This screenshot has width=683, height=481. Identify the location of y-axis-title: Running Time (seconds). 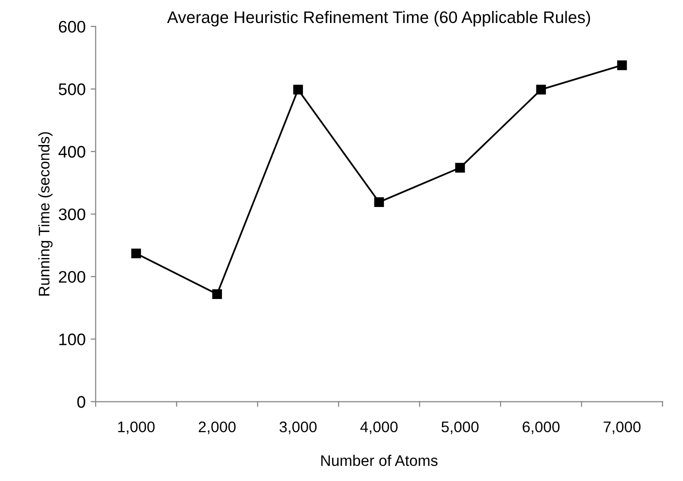
(45, 214).